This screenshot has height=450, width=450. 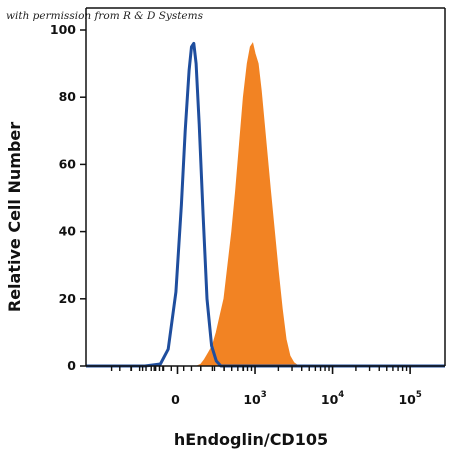 I want to click on y-tick-label-0: 0, so click(x=71, y=365).